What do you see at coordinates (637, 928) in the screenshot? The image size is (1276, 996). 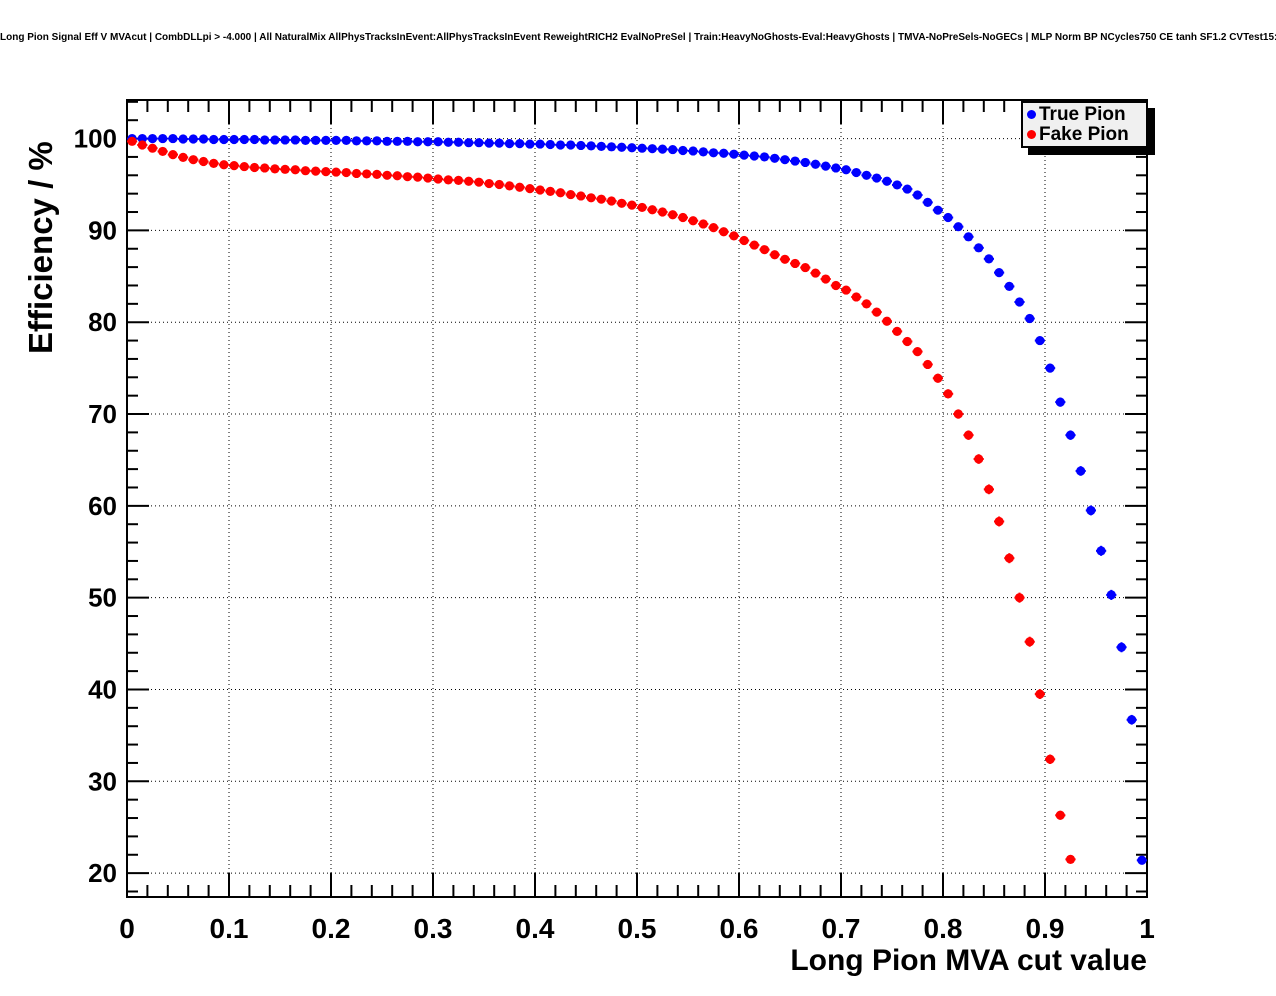 I see `x-tick-label: 0.5` at bounding box center [637, 928].